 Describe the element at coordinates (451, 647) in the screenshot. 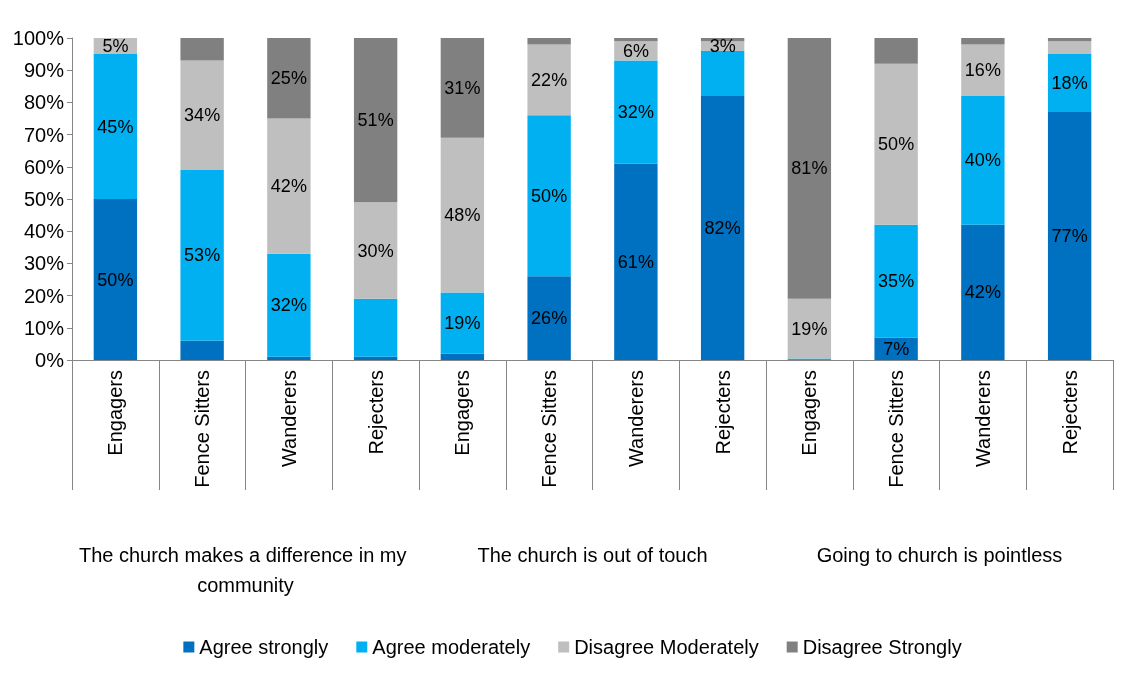

I see `legend-label: Agree moderately` at that location.